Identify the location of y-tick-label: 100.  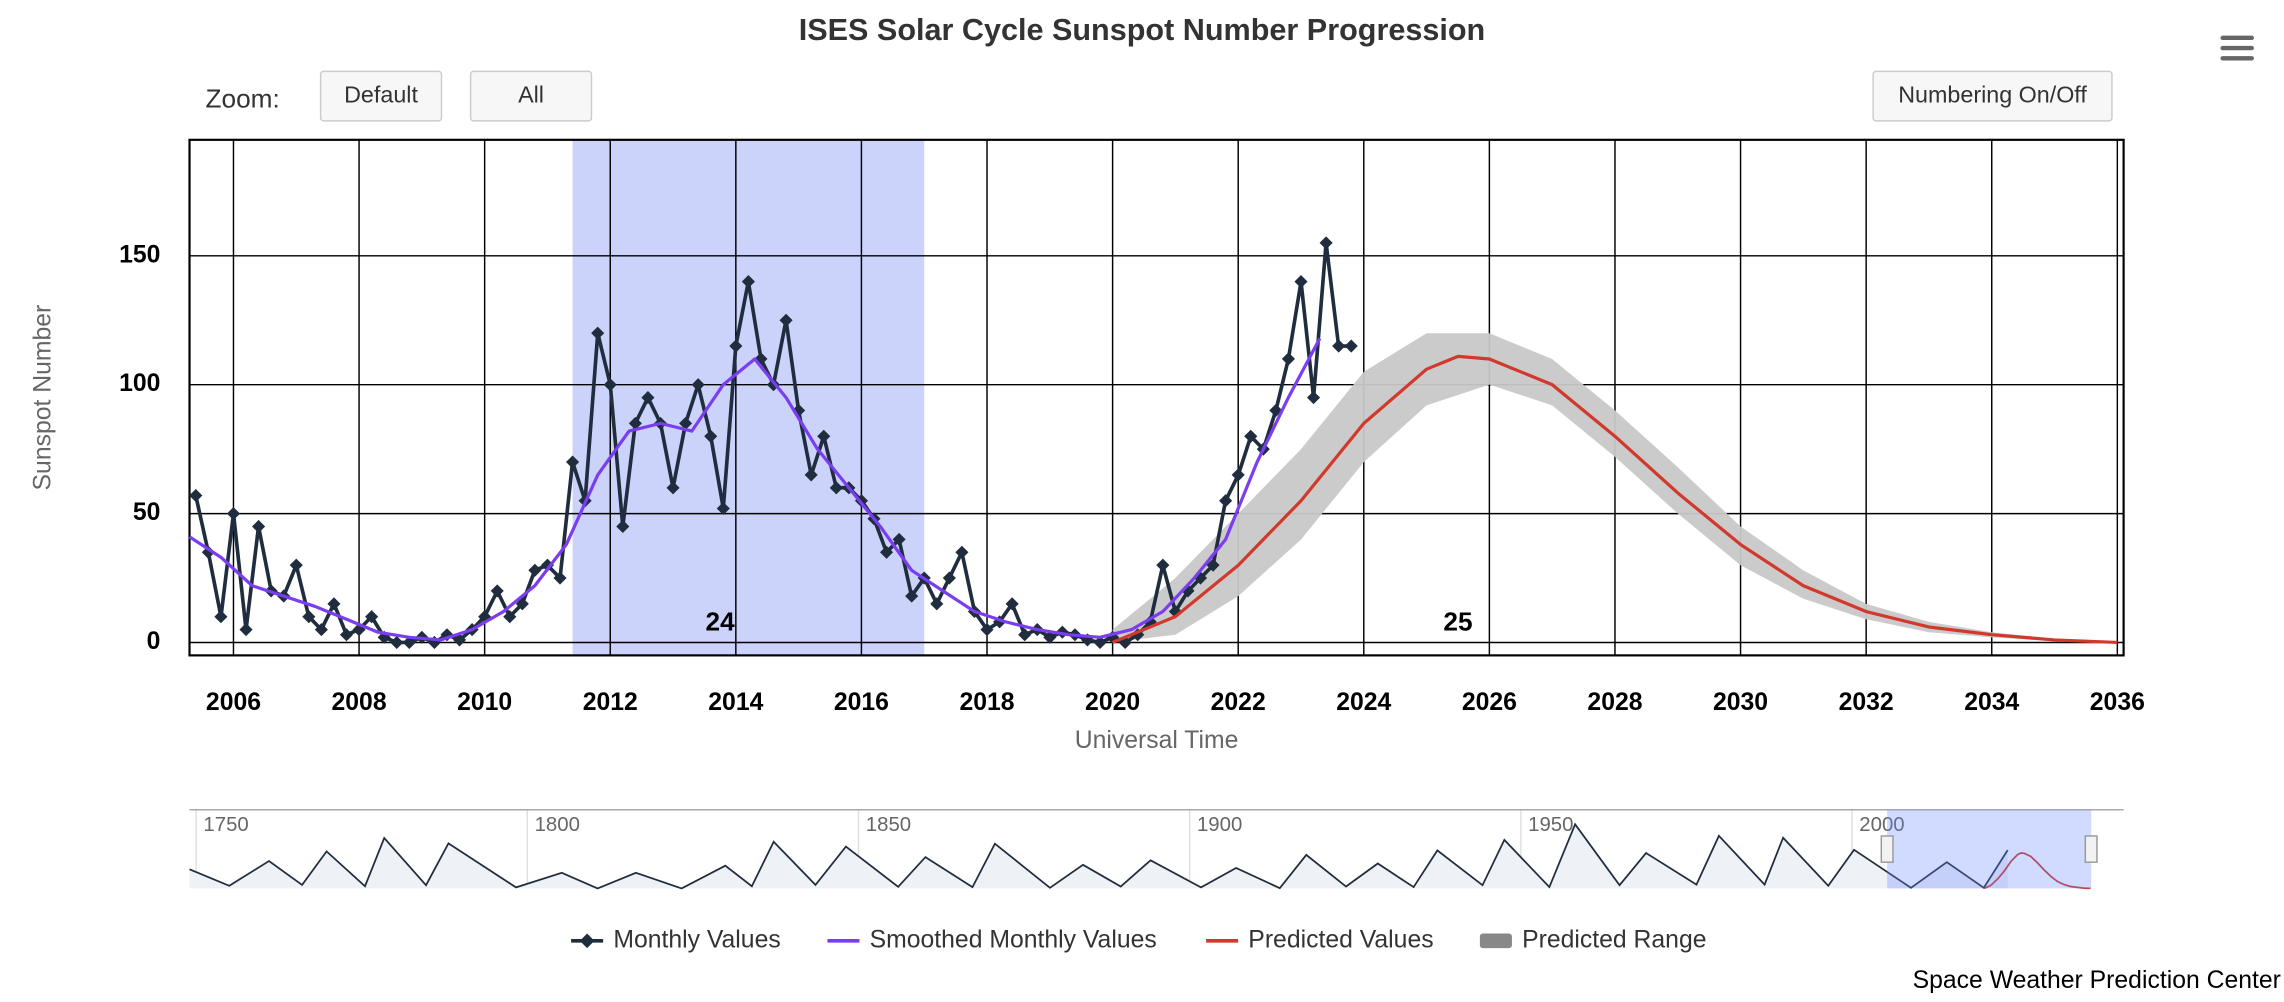
(139, 383).